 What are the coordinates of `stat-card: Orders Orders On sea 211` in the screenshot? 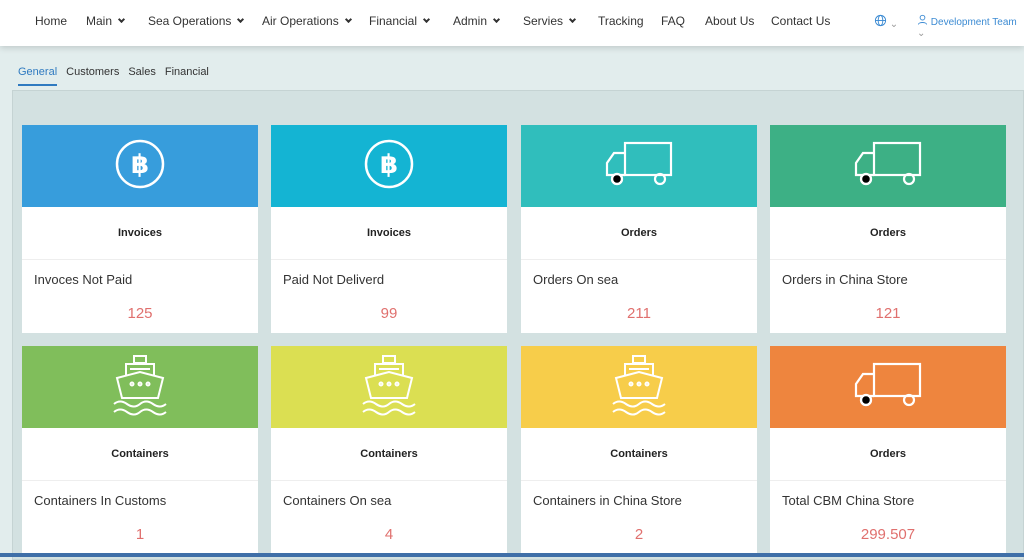 It's located at (639, 229).